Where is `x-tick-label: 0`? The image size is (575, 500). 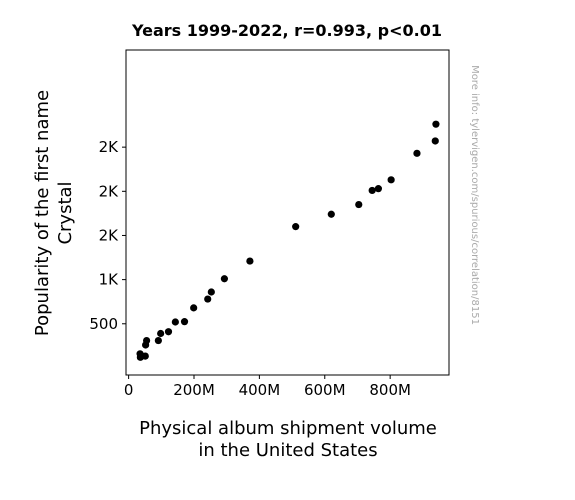
x-tick-label: 0 is located at coordinates (129, 390).